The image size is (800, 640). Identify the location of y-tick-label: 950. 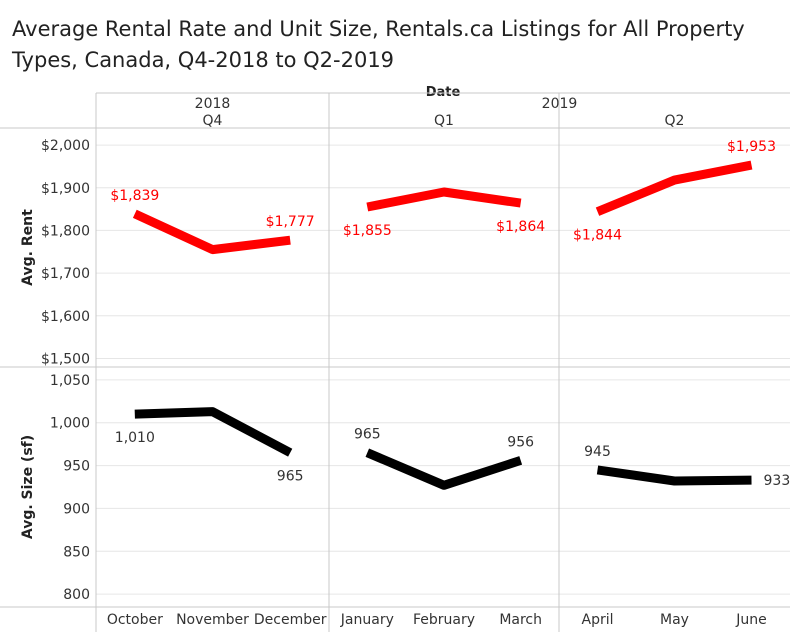
(76, 467).